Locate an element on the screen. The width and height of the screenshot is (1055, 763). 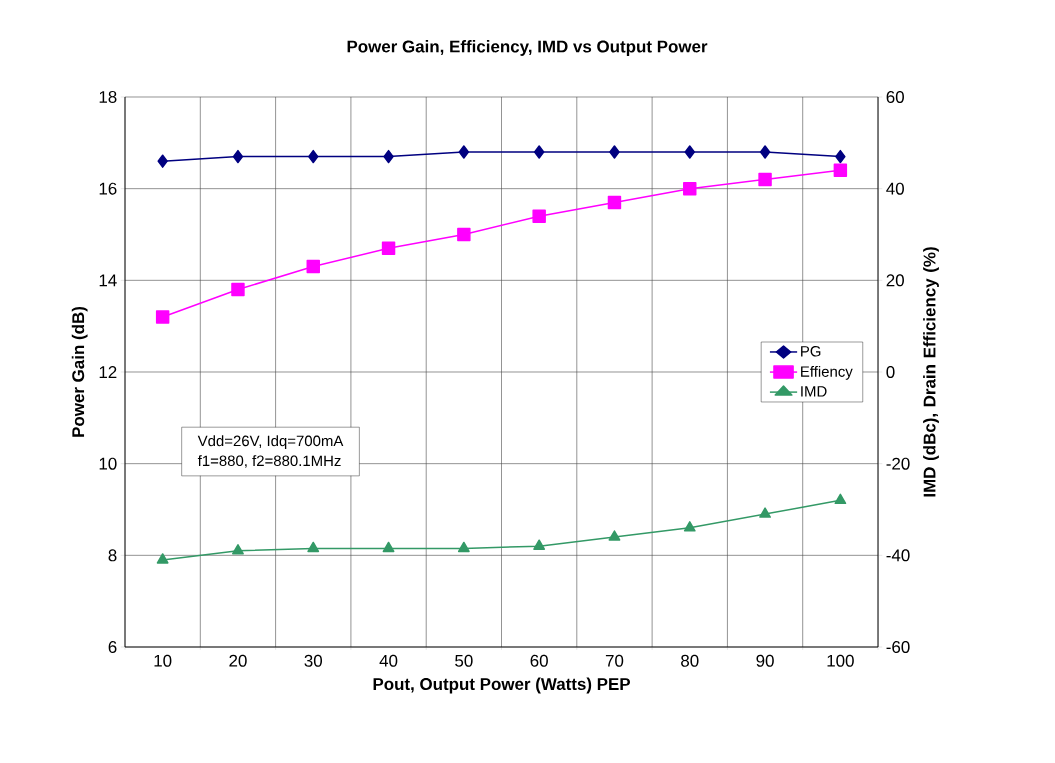
x-tick-label: 20 is located at coordinates (238, 660).